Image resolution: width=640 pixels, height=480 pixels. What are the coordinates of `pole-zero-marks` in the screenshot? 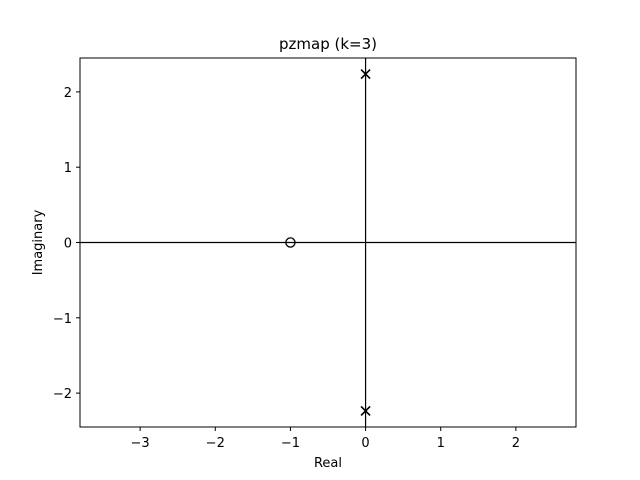 It's located at (328, 242).